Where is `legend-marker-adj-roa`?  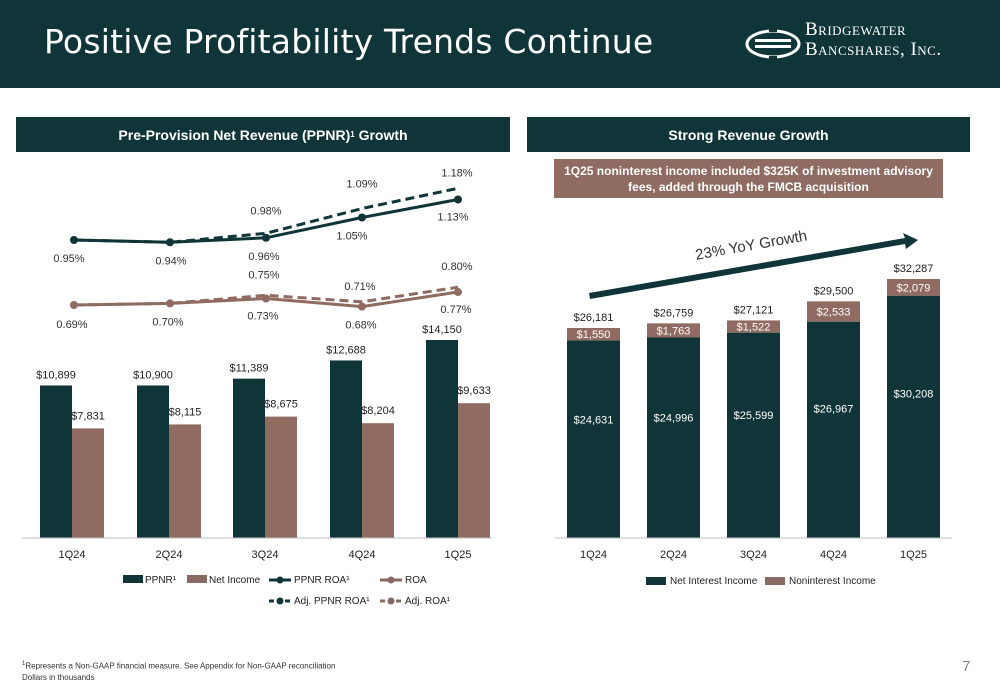
legend-marker-adj-roa is located at coordinates (391, 601).